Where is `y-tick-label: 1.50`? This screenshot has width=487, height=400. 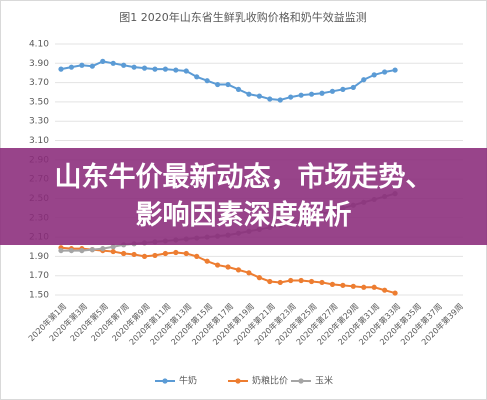
y-tick-label: 1.50 is located at coordinates (39, 296).